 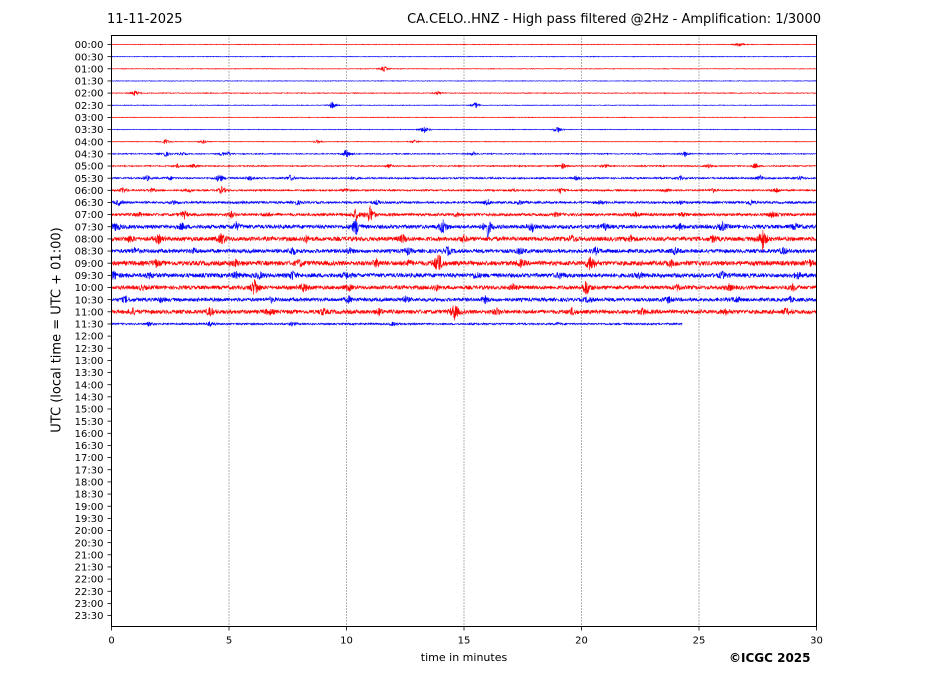 I want to click on y-tick-label: 23:00, so click(x=89, y=604).